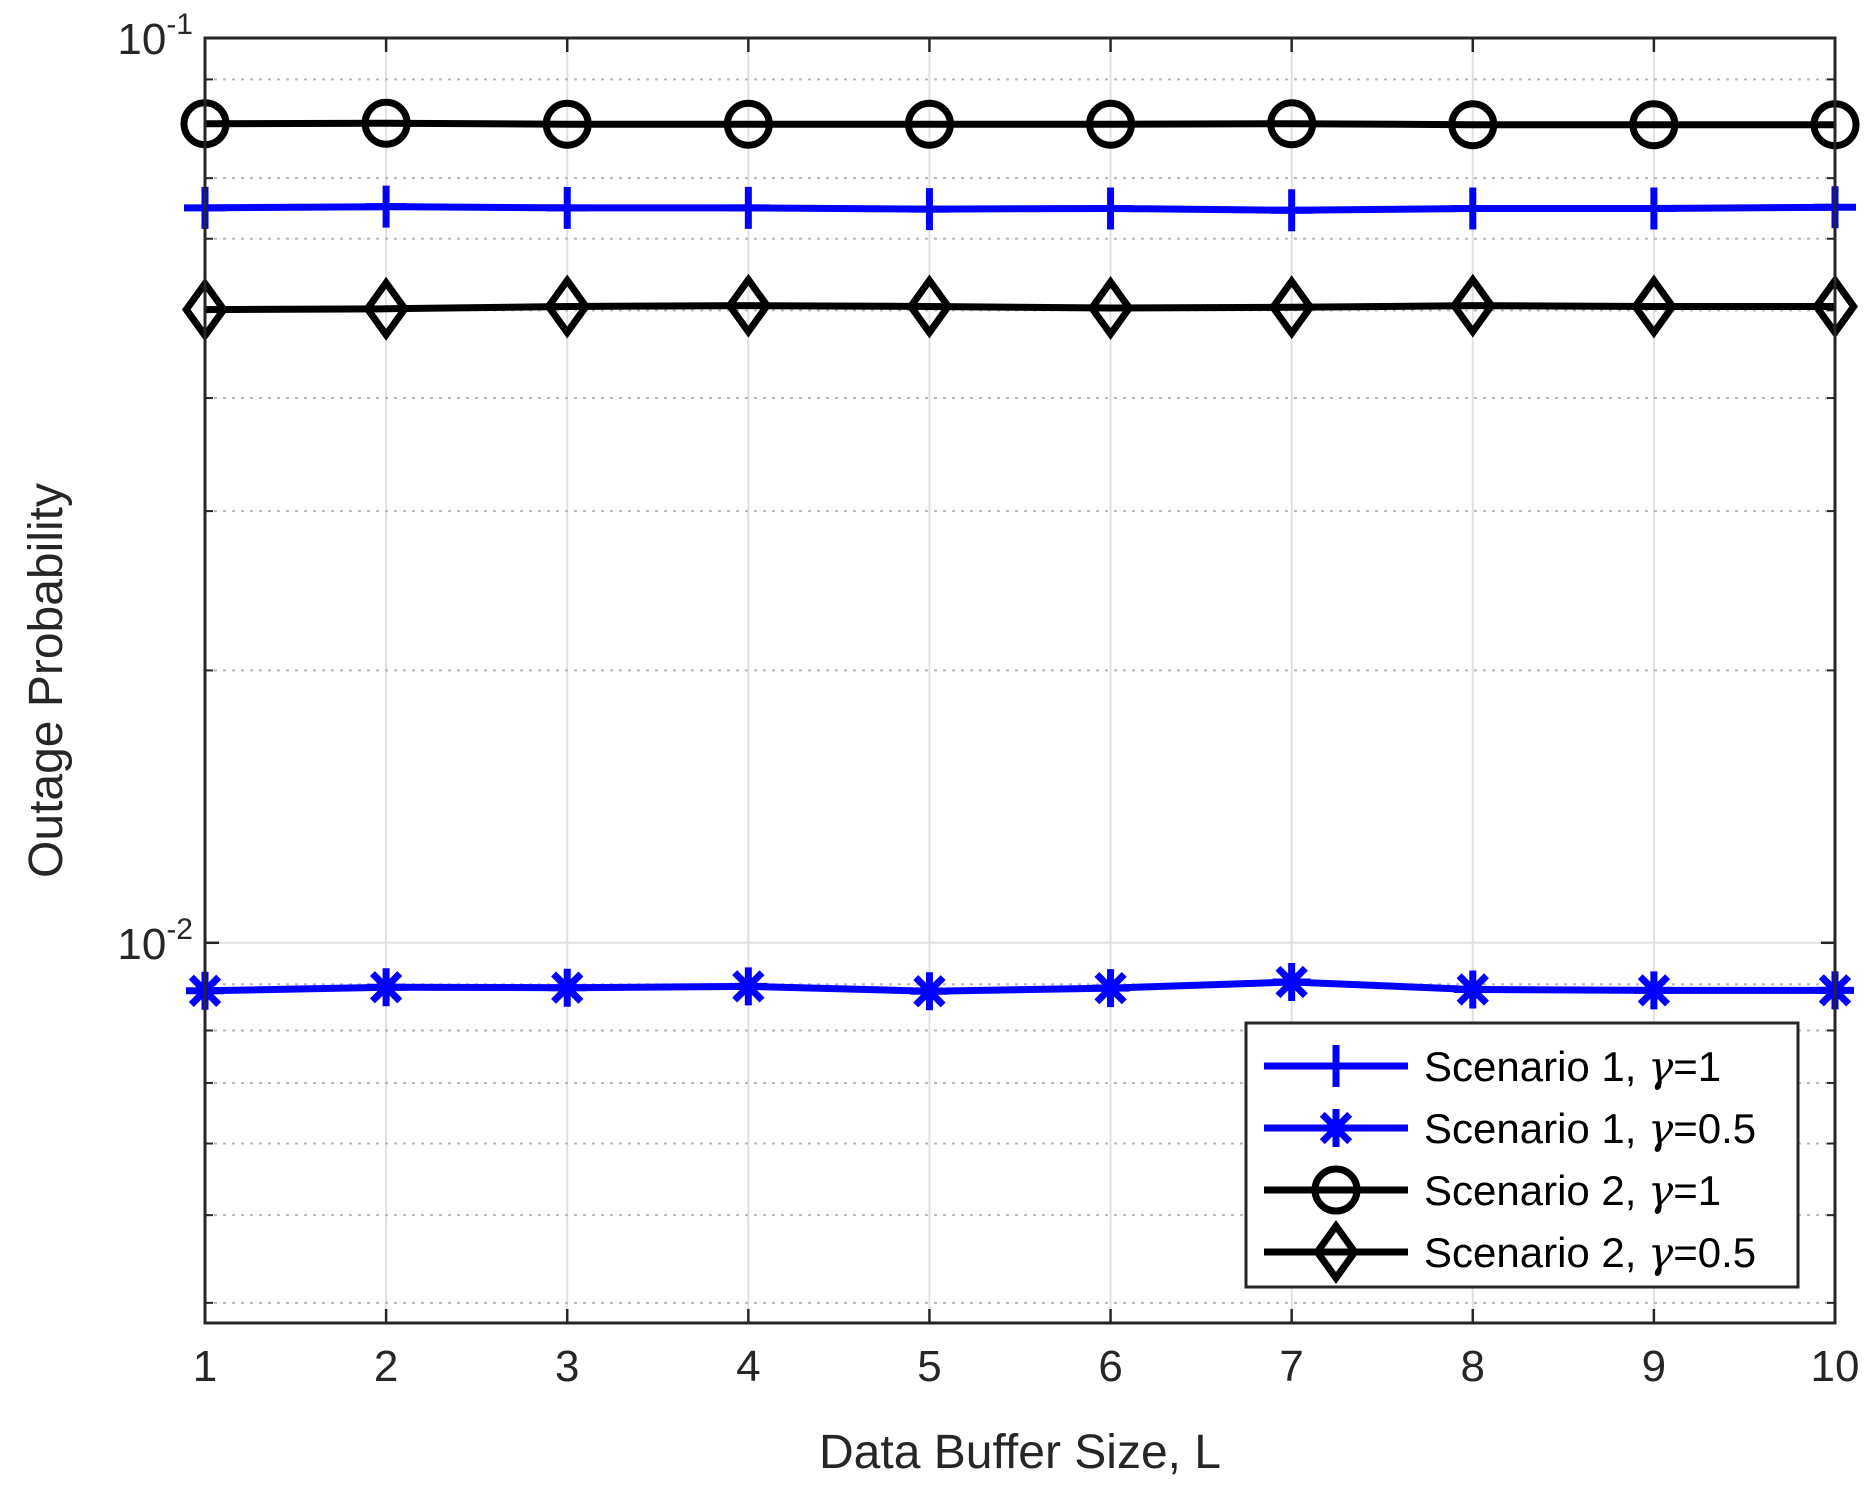  What do you see at coordinates (386, 1366) in the screenshot?
I see `x-tick-label: 2` at bounding box center [386, 1366].